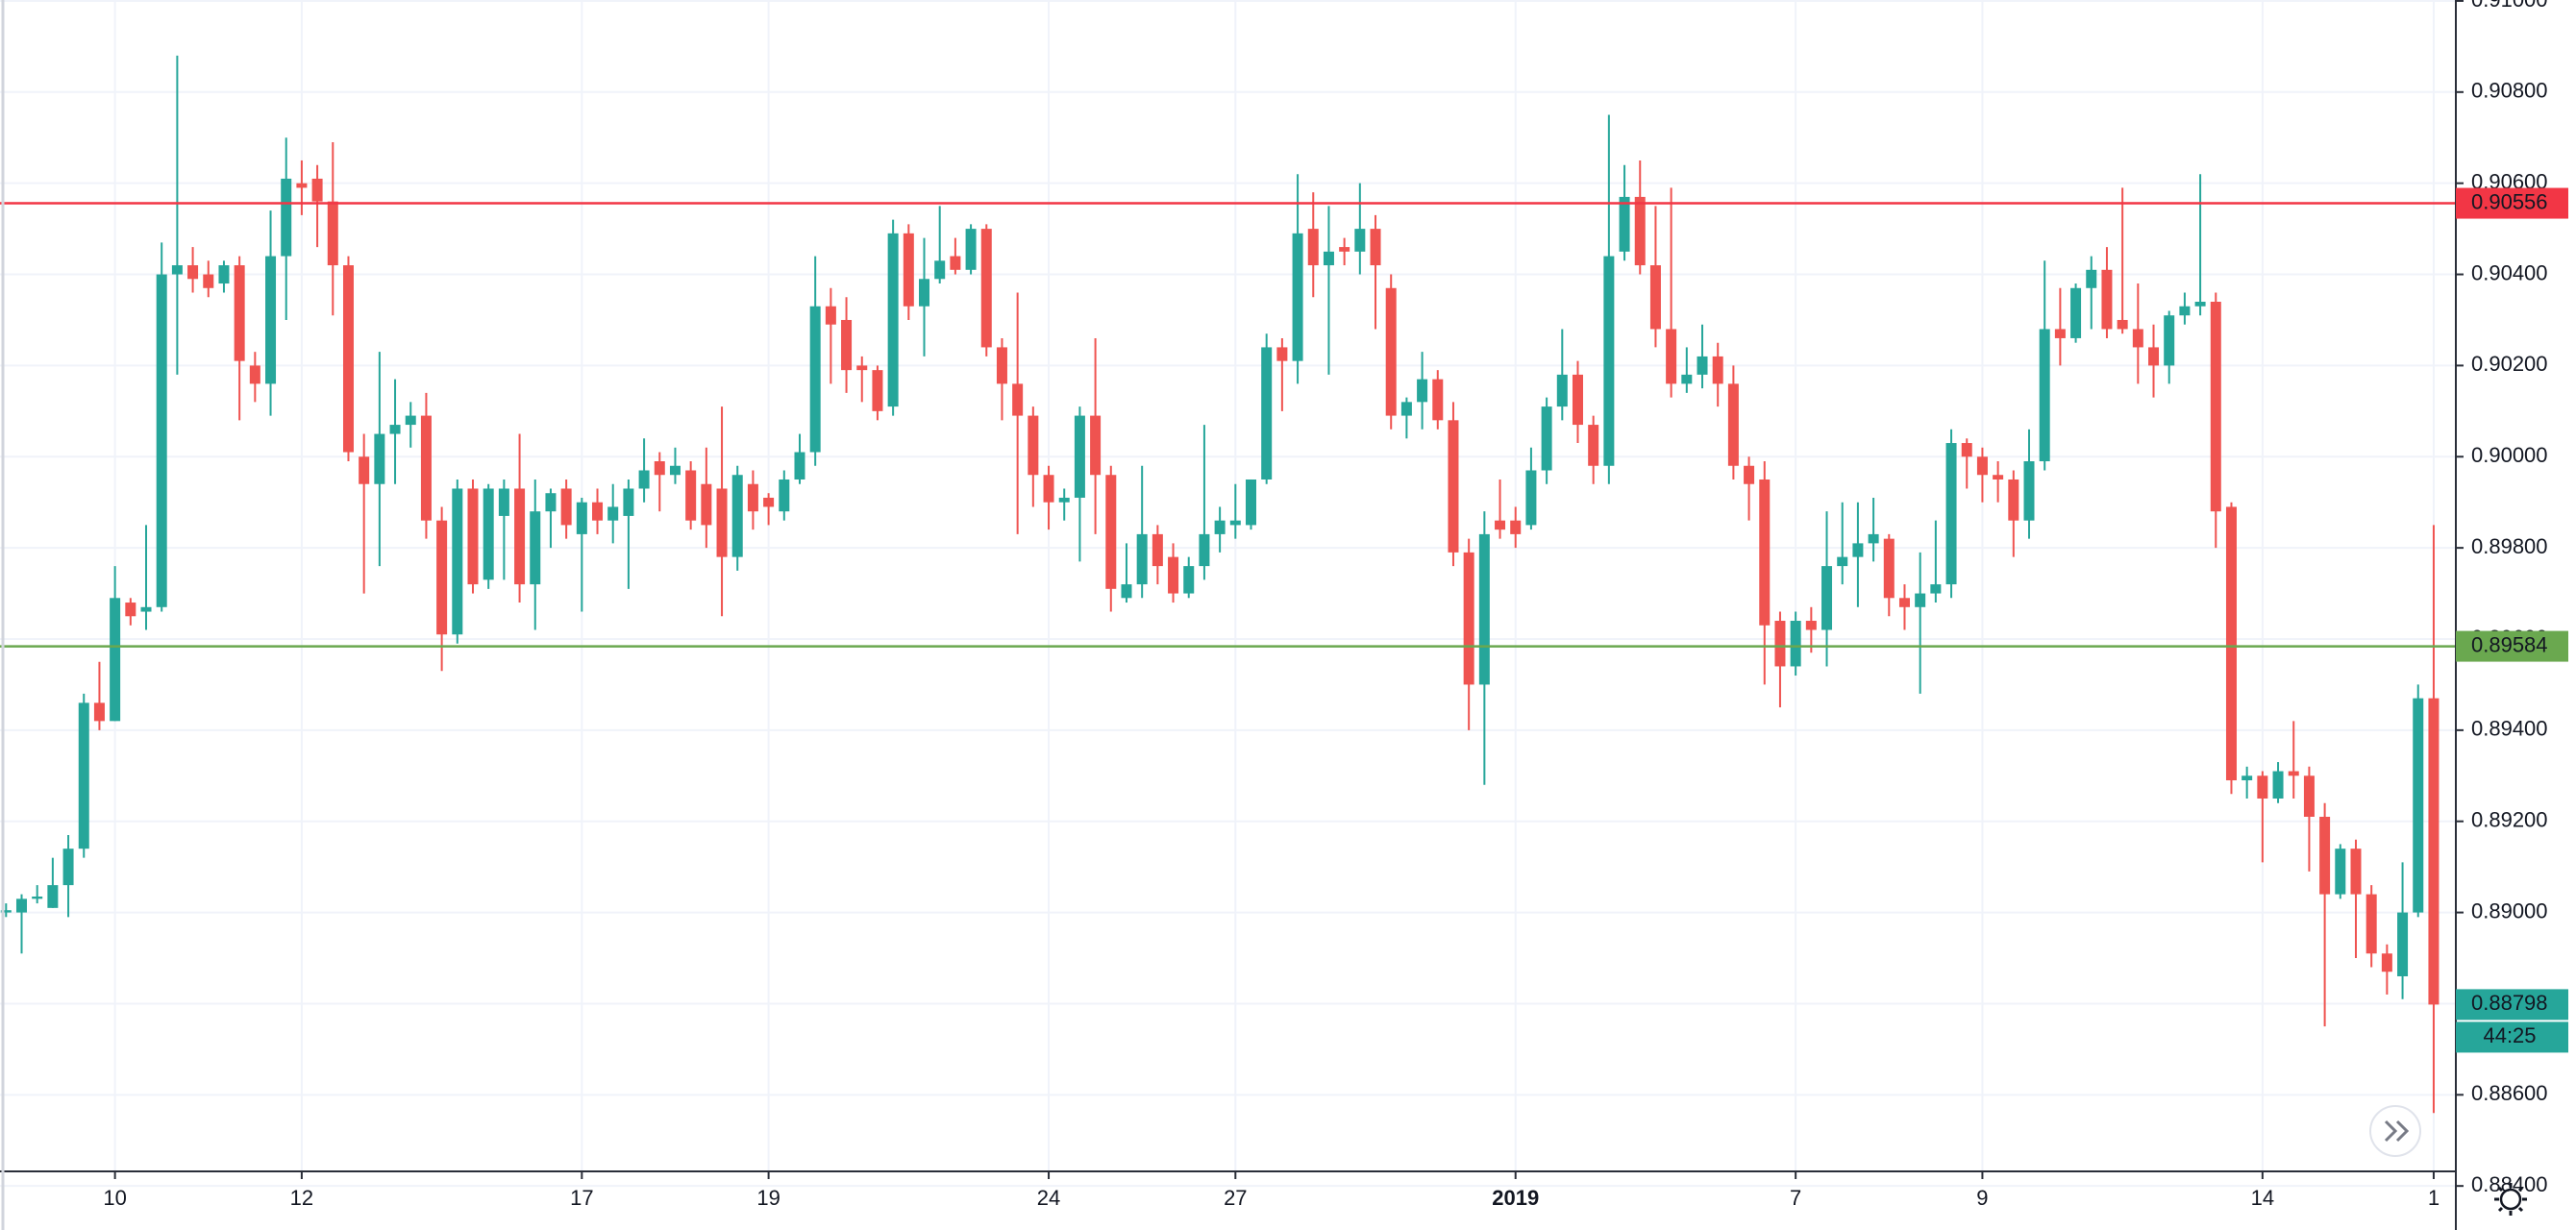 Image resolution: width=2576 pixels, height=1230 pixels. Describe the element at coordinates (2510, 546) in the screenshot. I see `y-tick-label: 0.89800` at that location.